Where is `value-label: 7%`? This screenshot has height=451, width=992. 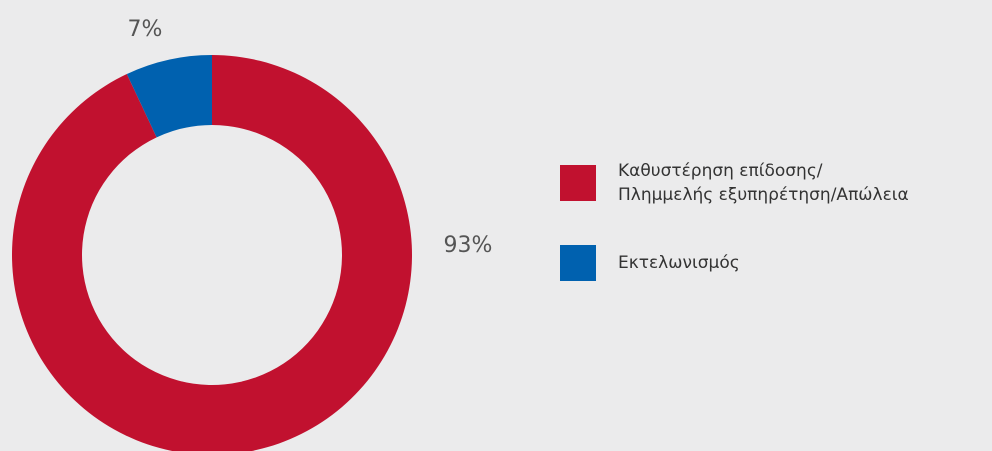 value-label: 7% is located at coordinates (145, 29).